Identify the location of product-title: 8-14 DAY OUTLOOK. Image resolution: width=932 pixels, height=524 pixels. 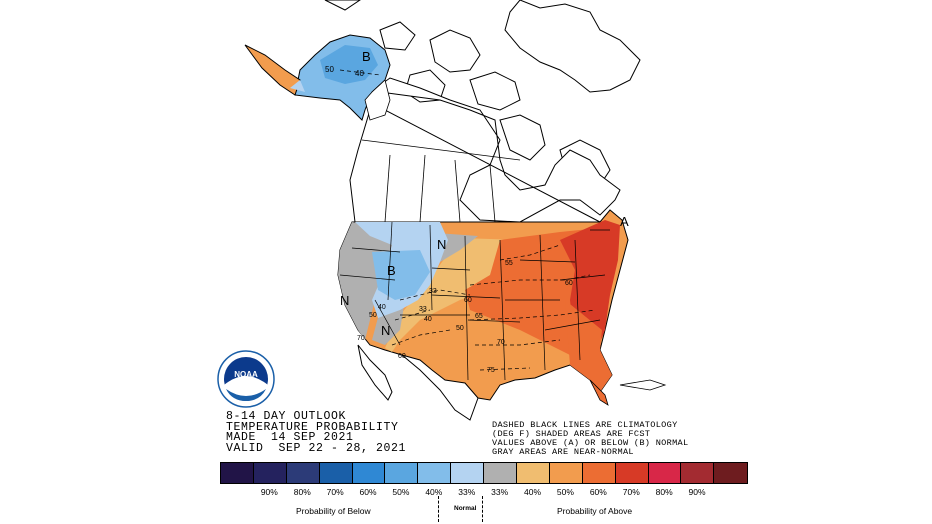
(286, 416).